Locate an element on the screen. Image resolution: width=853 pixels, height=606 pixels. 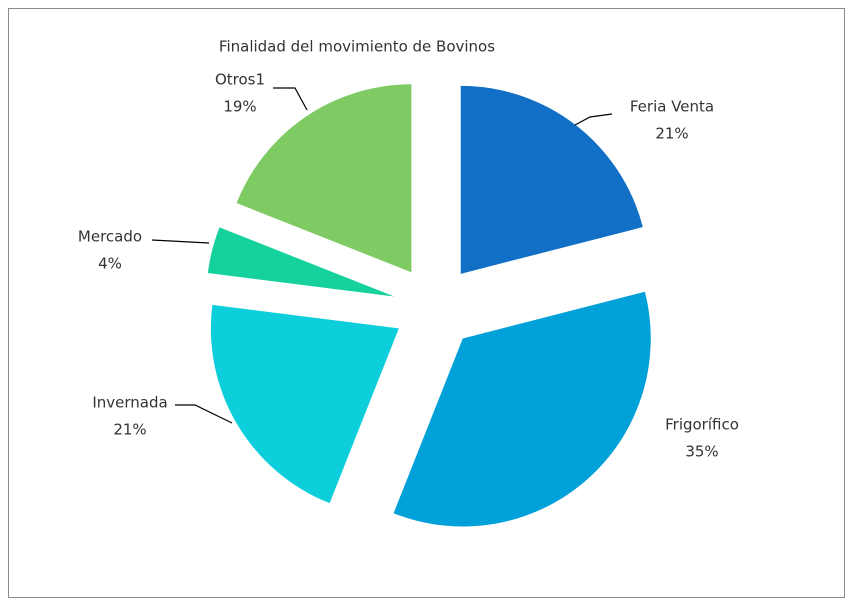
chart-title: Finalidad del movimiento de Bovinos is located at coordinates (357, 47).